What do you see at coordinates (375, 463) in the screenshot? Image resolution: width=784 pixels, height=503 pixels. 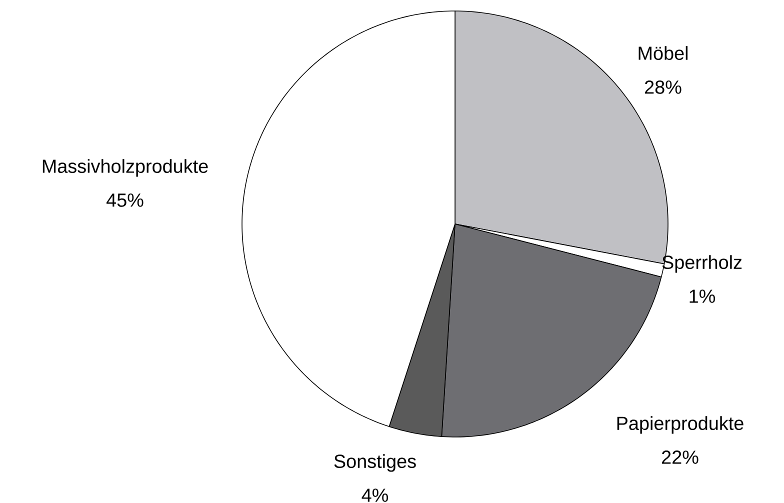 I see `slice-label: Sonstiges` at bounding box center [375, 463].